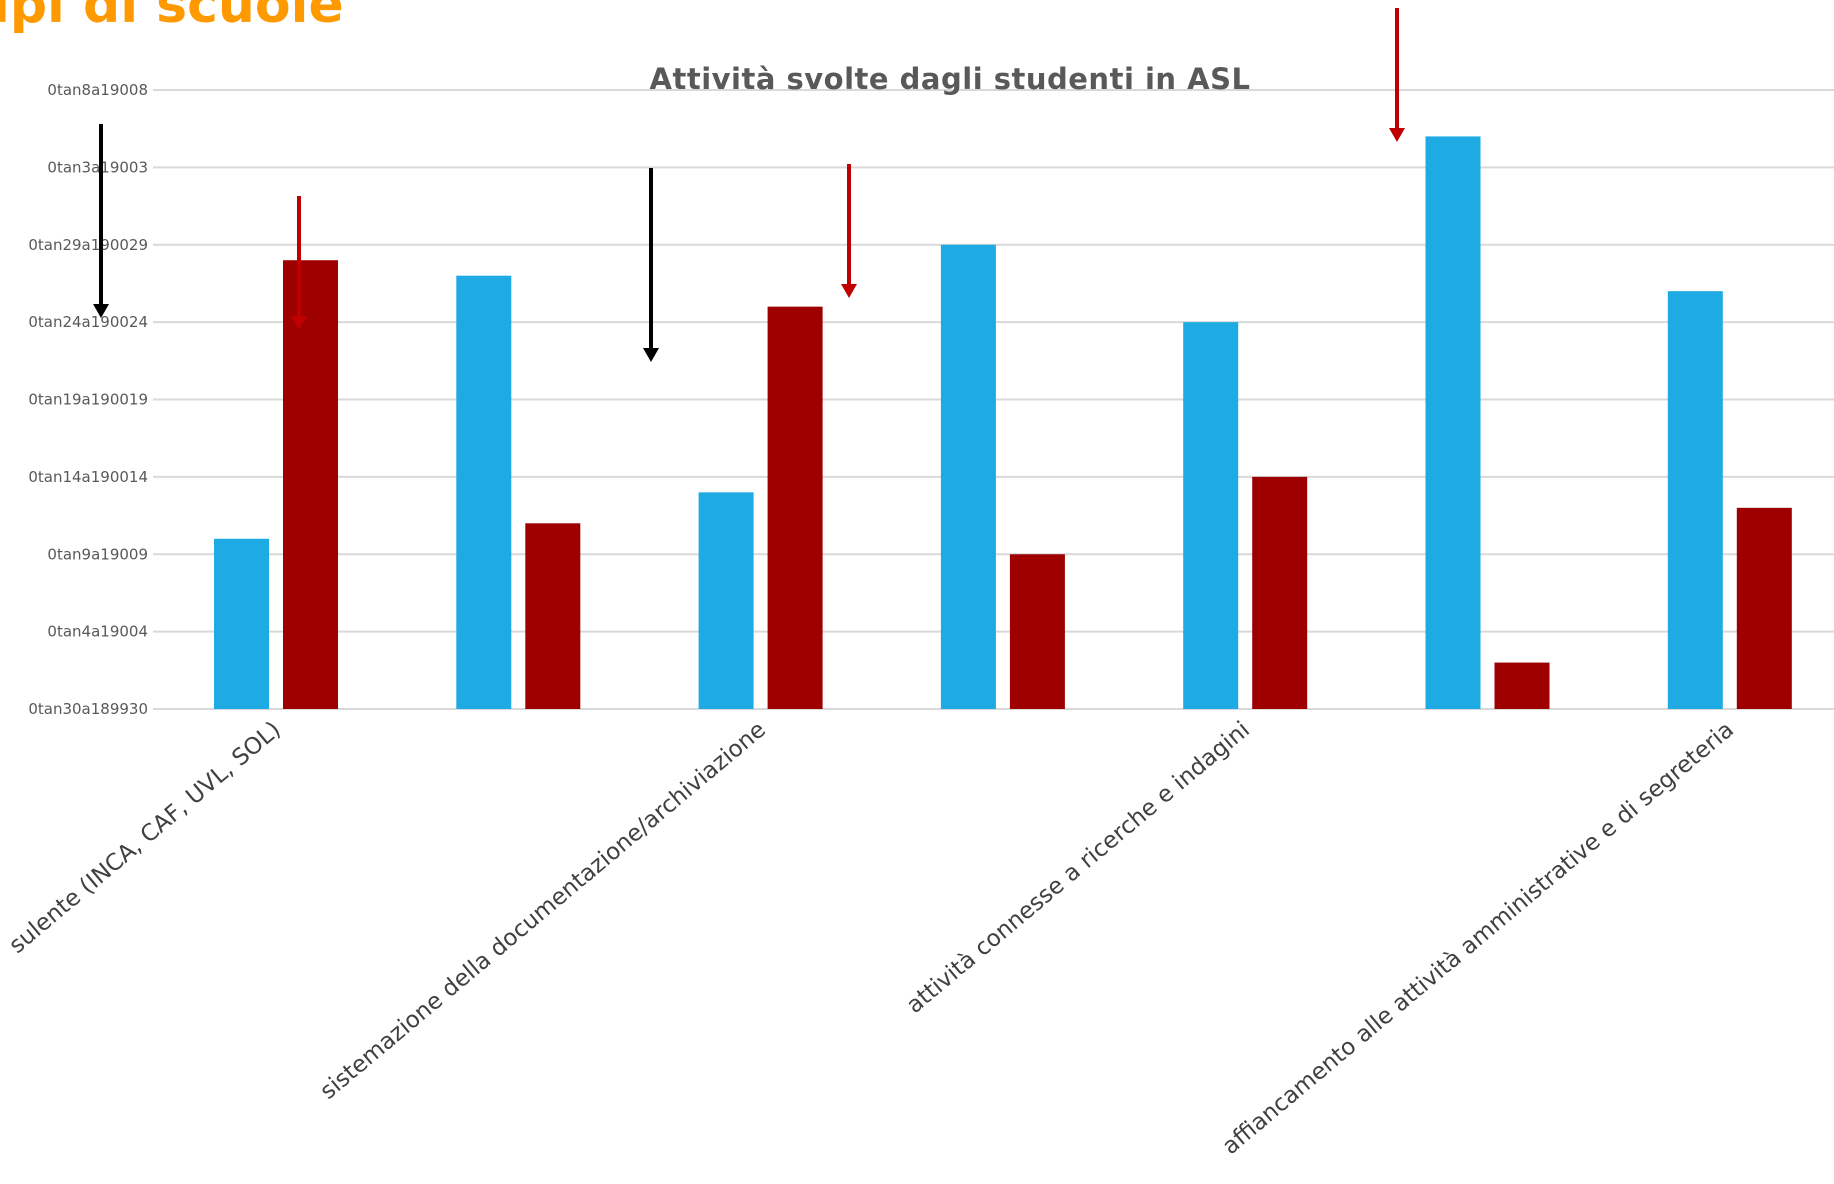 Image resolution: width=1834 pixels, height=1184 pixels. I want to click on y-tick-label: 0tan29a190029, so click(88, 245).